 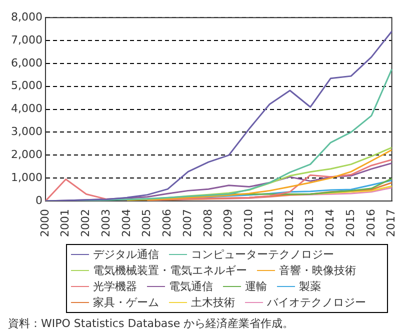 What do you see at coordinates (115, 286) in the screenshot?
I see `legend-label: 光学機器` at bounding box center [115, 286].